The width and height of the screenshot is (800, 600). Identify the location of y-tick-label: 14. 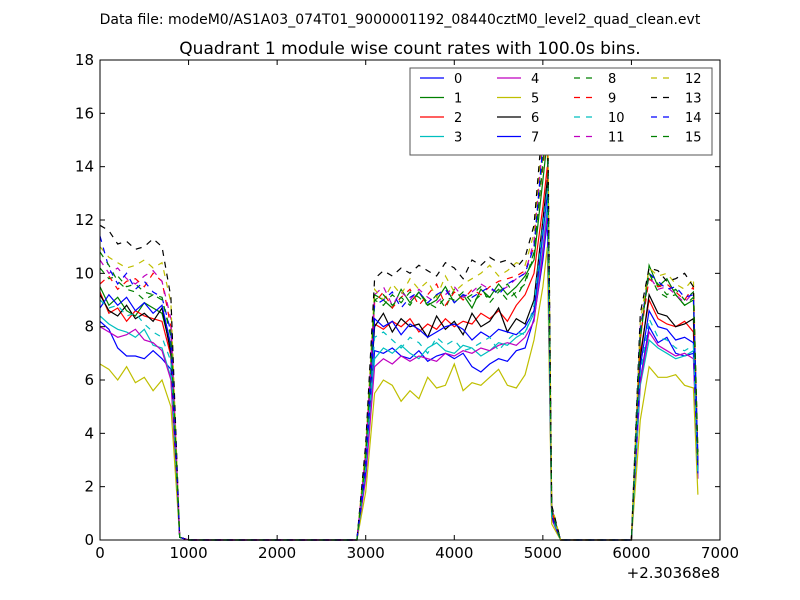
(84, 167).